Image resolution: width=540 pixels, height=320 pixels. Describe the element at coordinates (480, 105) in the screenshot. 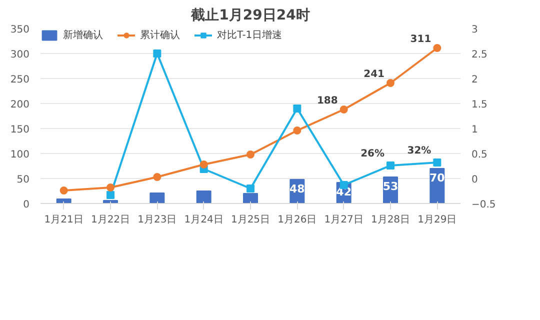

I see `y2-tick-label: 1.5` at that location.